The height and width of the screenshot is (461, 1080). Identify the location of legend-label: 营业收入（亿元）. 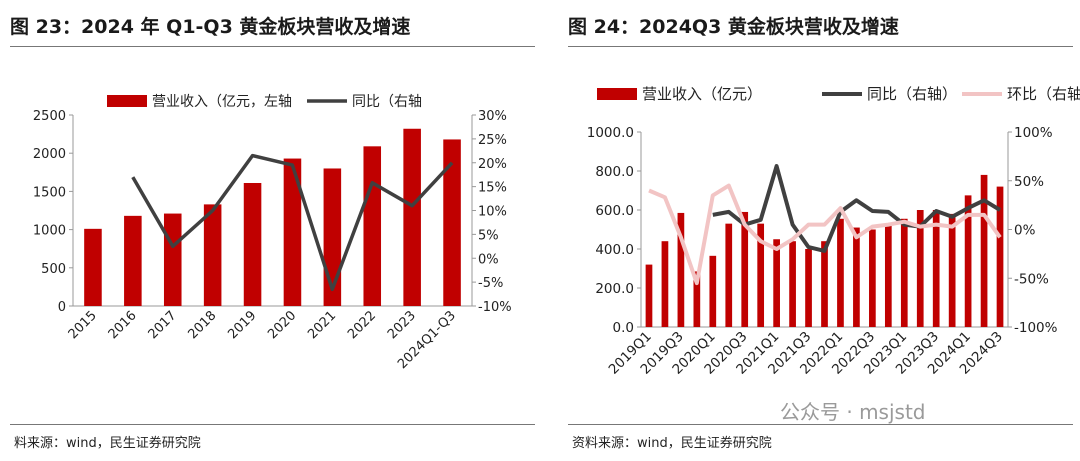
(702, 94).